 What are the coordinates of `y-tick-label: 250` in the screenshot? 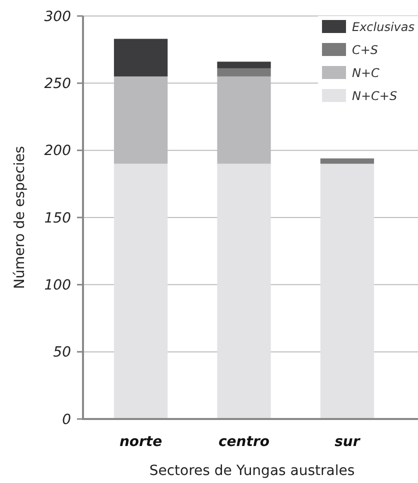 It's located at (58, 84).